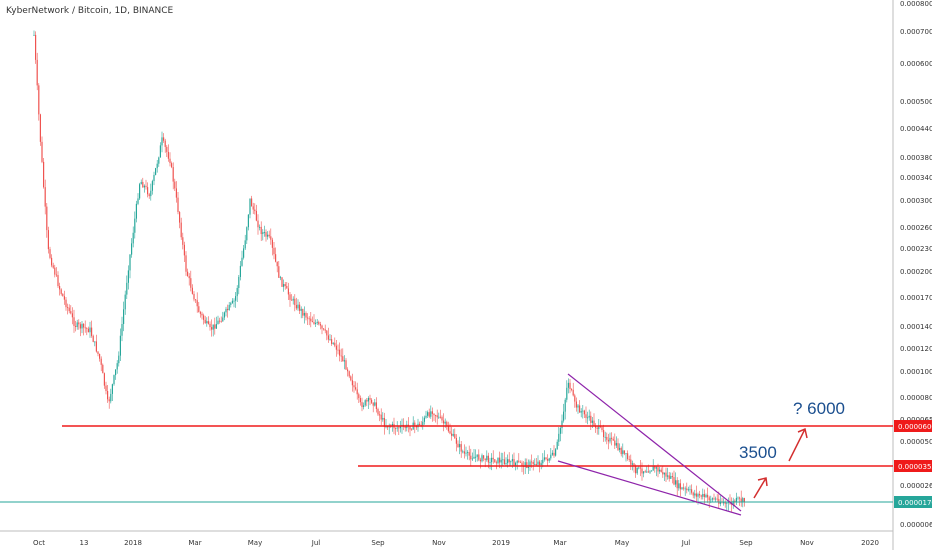 The height and width of the screenshot is (550, 932). What do you see at coordinates (807, 543) in the screenshot?
I see `x-tick-label: Nov` at bounding box center [807, 543].